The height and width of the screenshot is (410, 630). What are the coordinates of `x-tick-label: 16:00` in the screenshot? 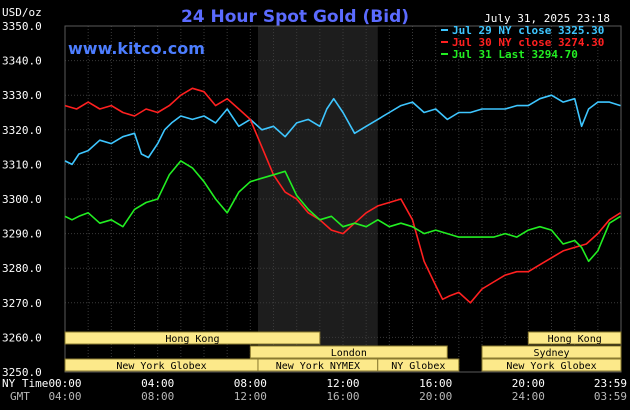 It's located at (435, 383).